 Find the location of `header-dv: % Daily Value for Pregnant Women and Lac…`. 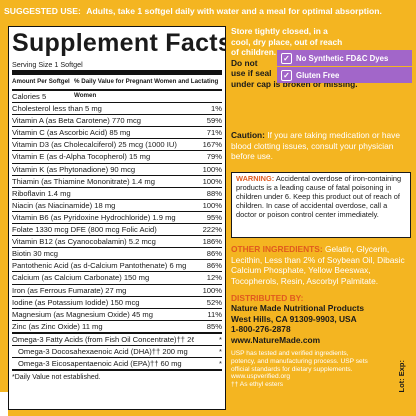

header-dv: % Daily Value for Pregnant Women and Lac… is located at coordinates (146, 88).